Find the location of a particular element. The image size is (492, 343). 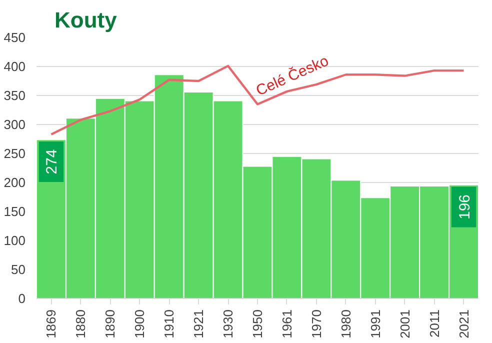

x-tick-label: 1970 is located at coordinates (316, 324).